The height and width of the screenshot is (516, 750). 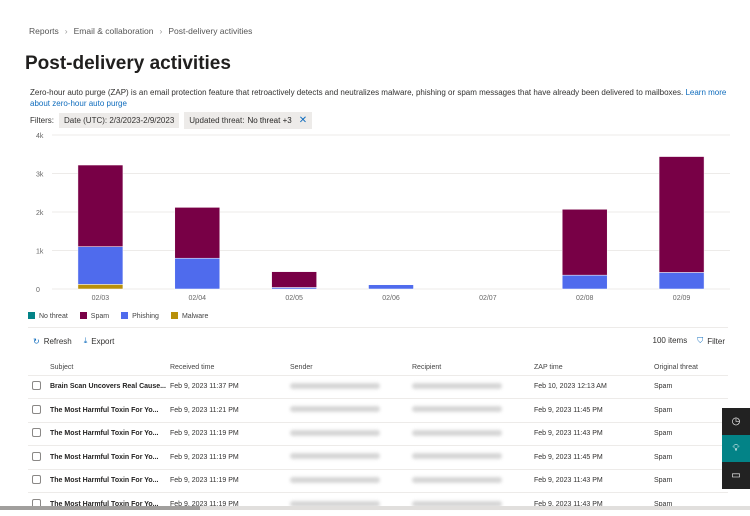 I want to click on export-button: ⤓Export, so click(x=99, y=341).